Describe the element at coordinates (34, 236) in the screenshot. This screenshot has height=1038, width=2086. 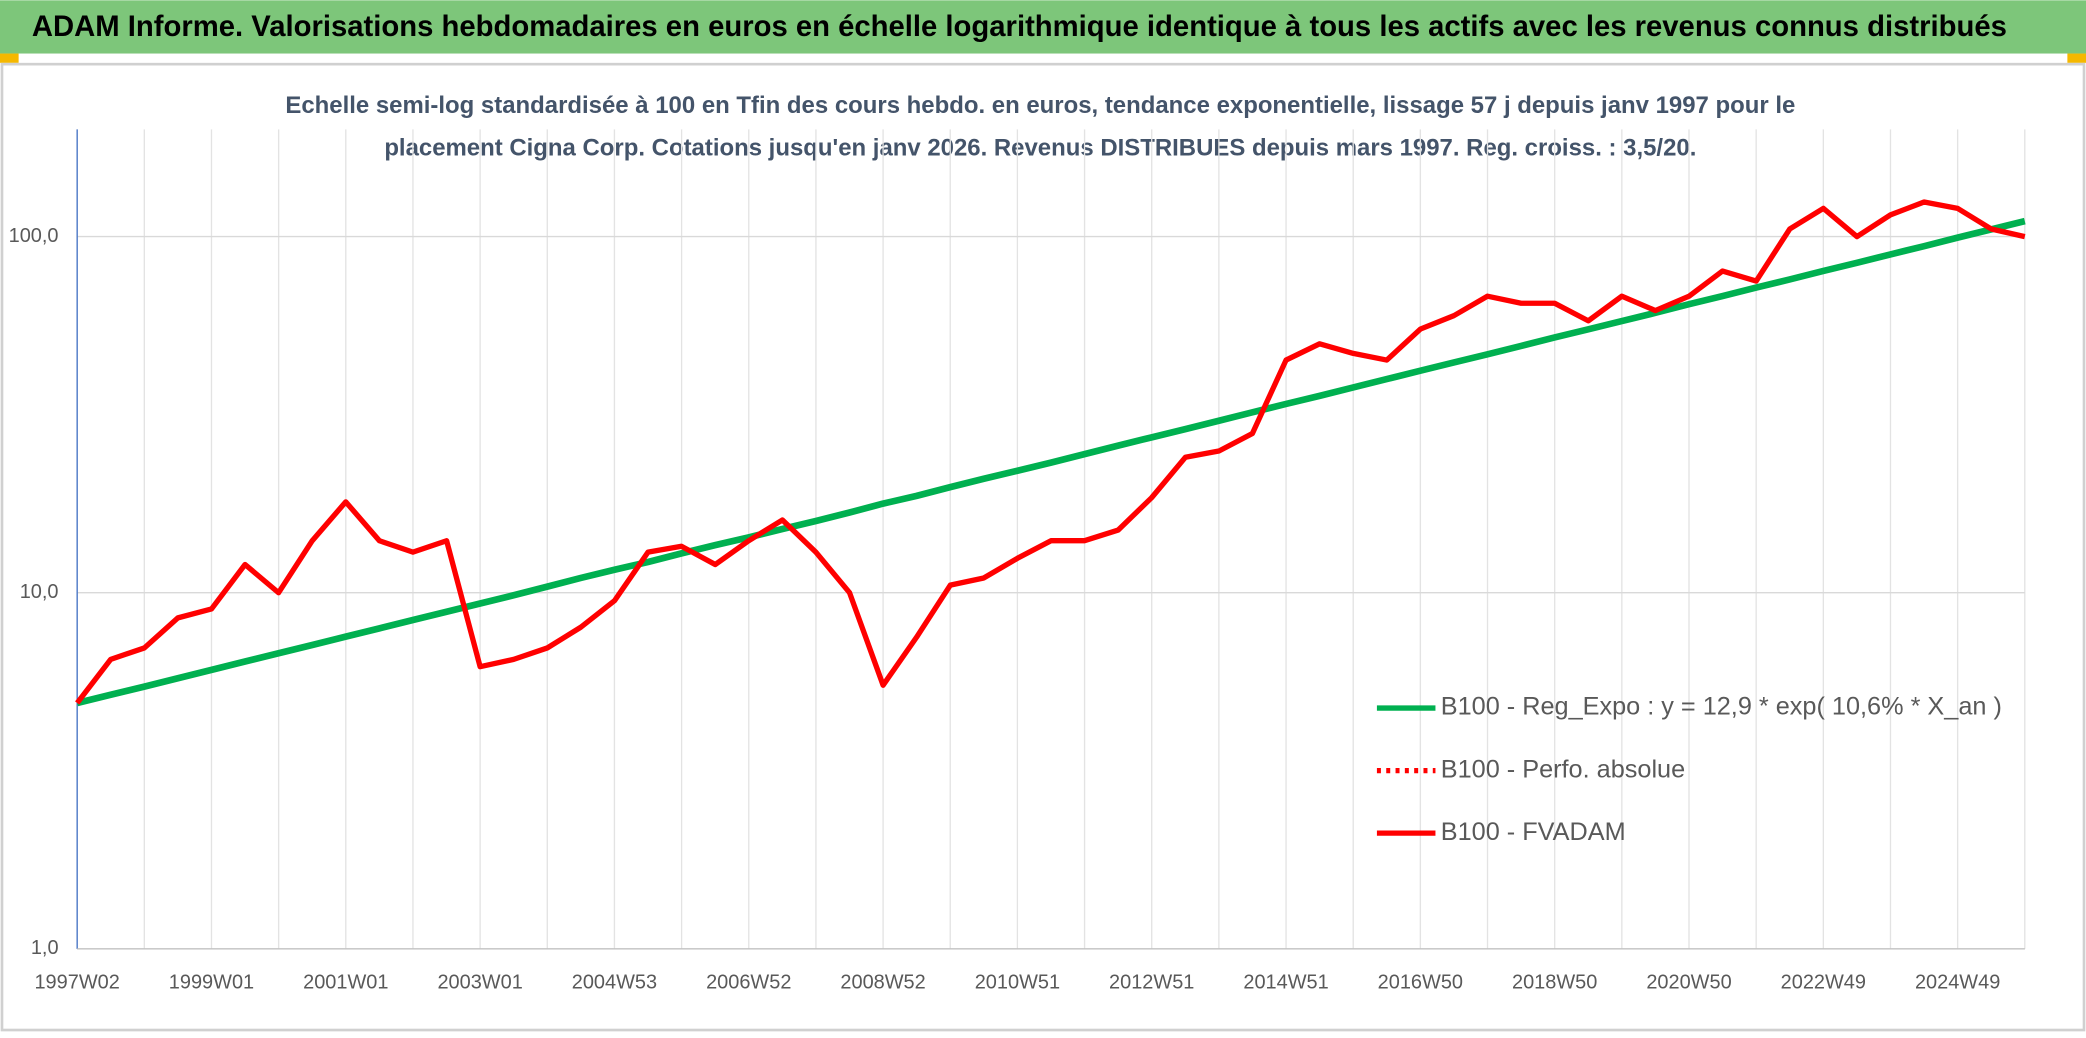
I see `y-tick-label: 100,0` at that location.